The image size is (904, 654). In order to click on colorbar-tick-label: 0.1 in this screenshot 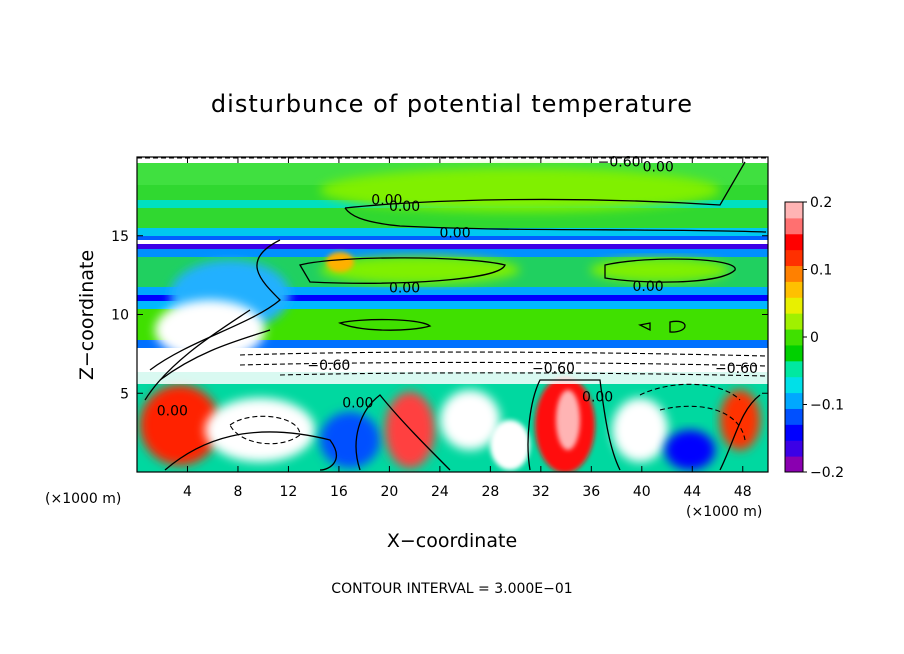, I will do `click(821, 271)`.